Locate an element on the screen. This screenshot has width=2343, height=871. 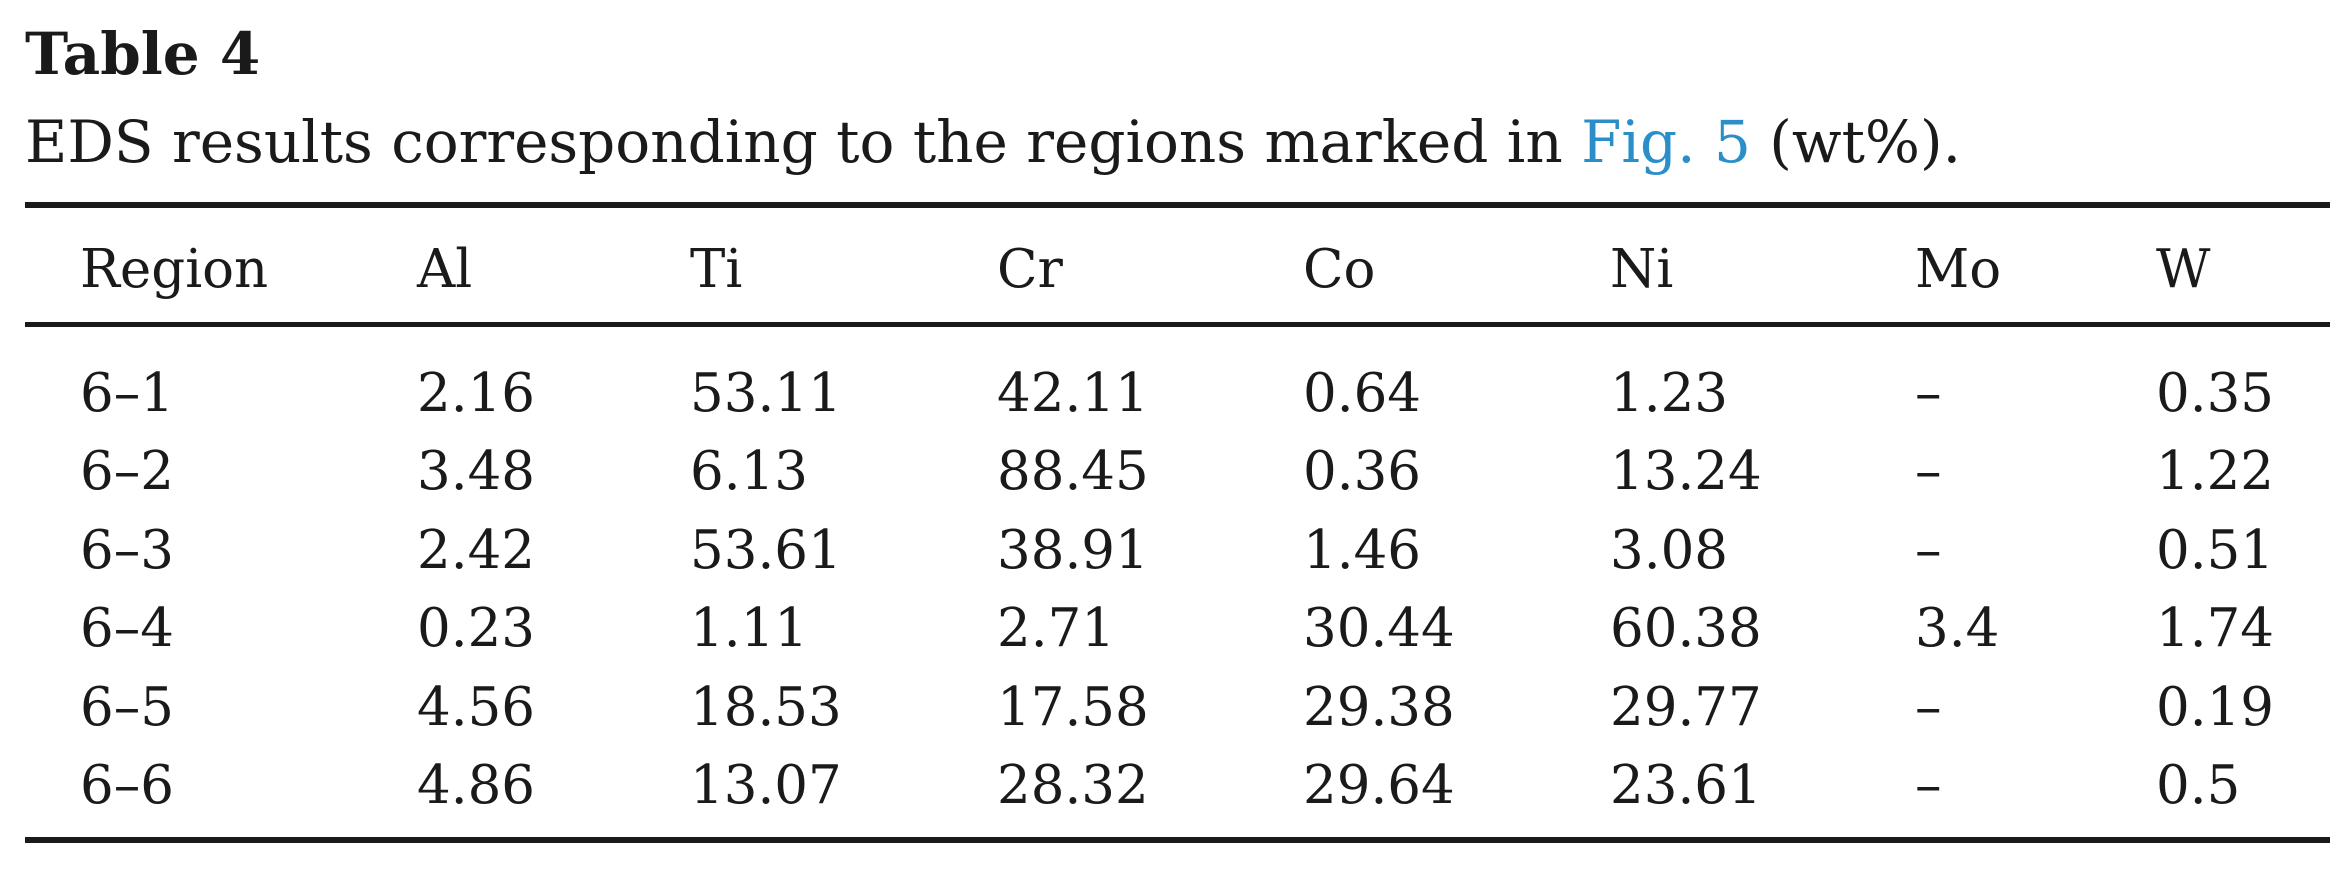
table-cell-region: 6–2 is located at coordinates (127, 471).